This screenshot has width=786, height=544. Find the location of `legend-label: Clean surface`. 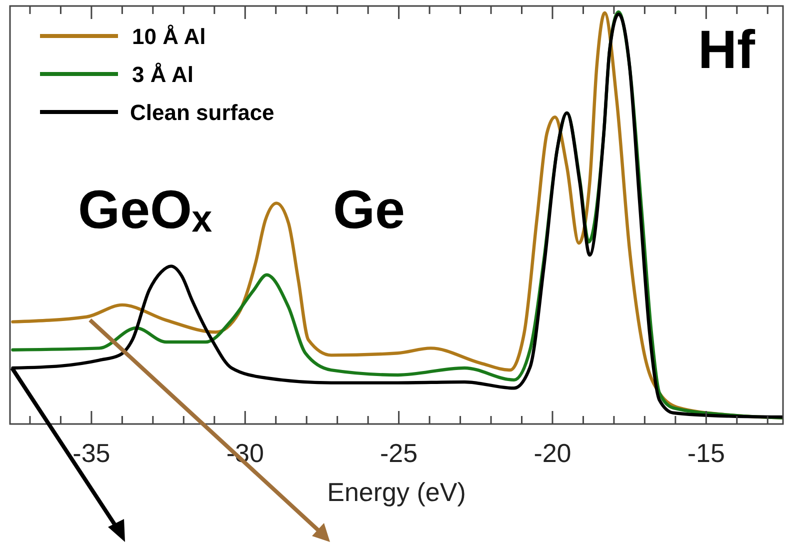

legend-label: Clean surface is located at coordinates (202, 112).